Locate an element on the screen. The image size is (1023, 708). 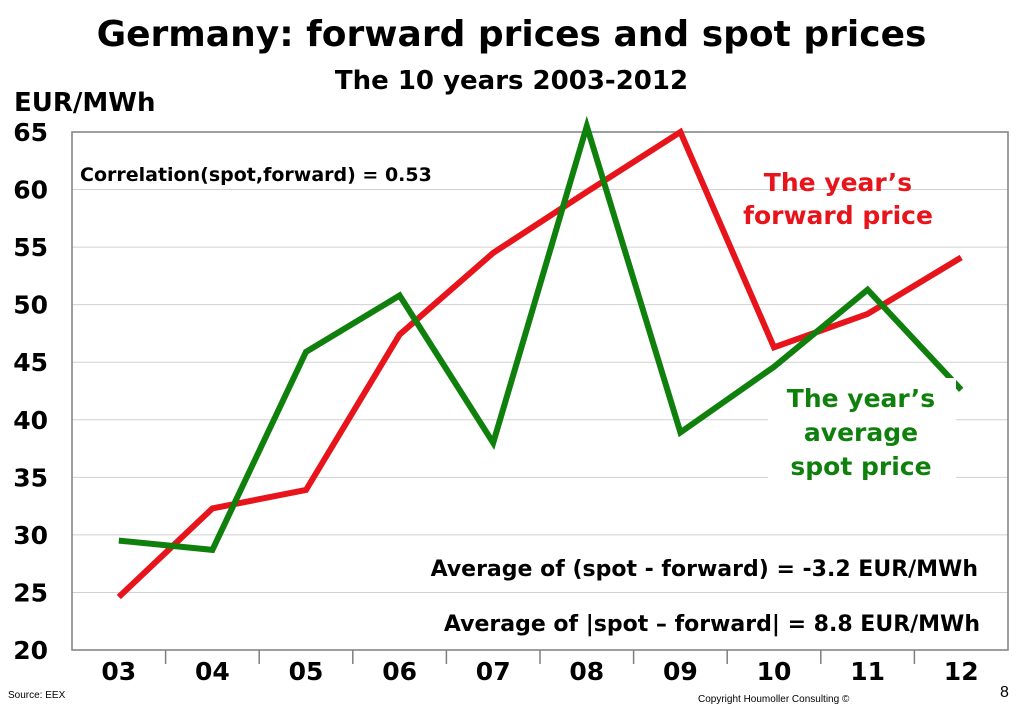
correlation-annotation: Correlation(spot,forward) = 0.53 is located at coordinates (256, 175).